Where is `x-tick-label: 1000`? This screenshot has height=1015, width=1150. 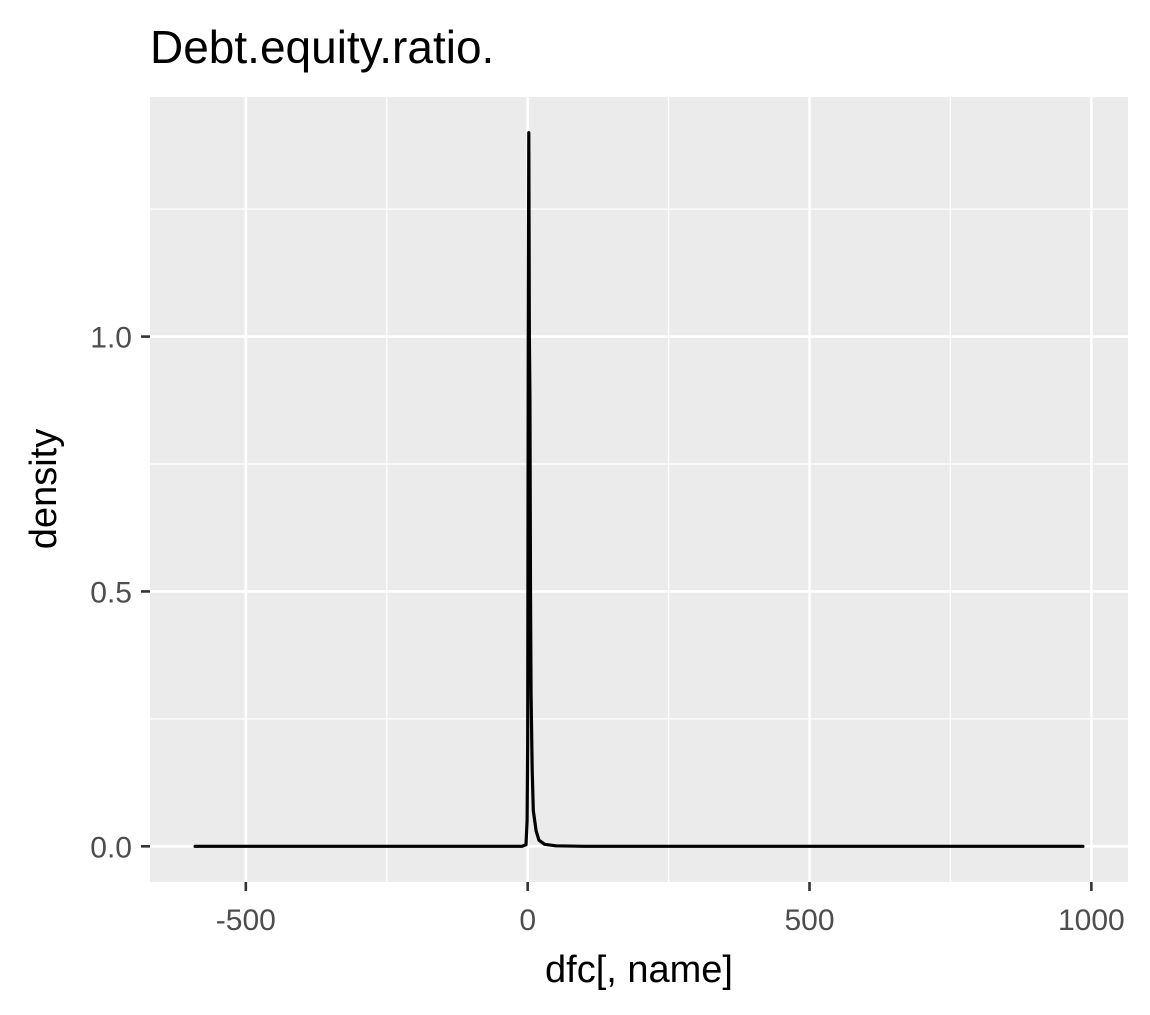 x-tick-label: 1000 is located at coordinates (1091, 920).